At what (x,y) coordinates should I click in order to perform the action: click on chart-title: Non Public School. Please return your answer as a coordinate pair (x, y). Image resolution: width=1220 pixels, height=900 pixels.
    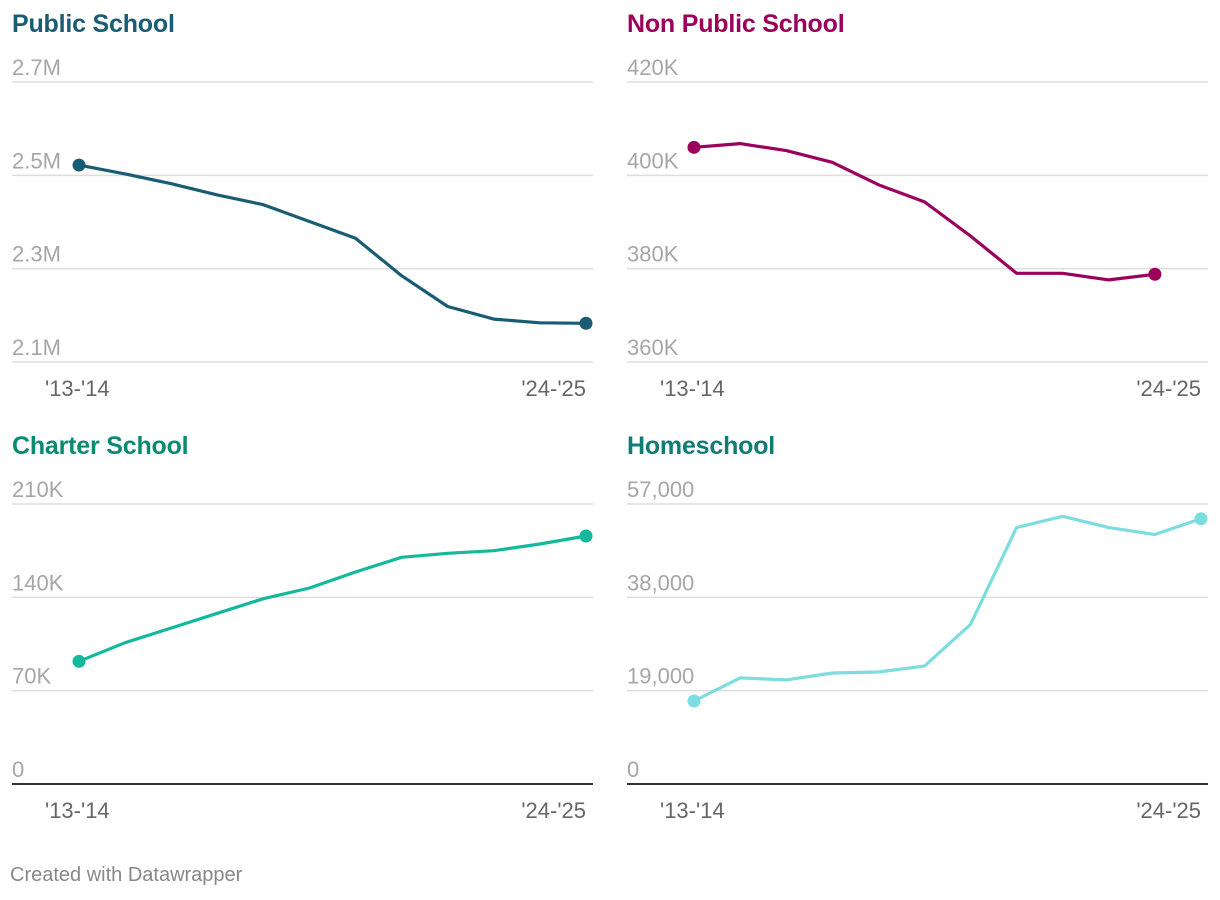
    Looking at the image, I should click on (736, 24).